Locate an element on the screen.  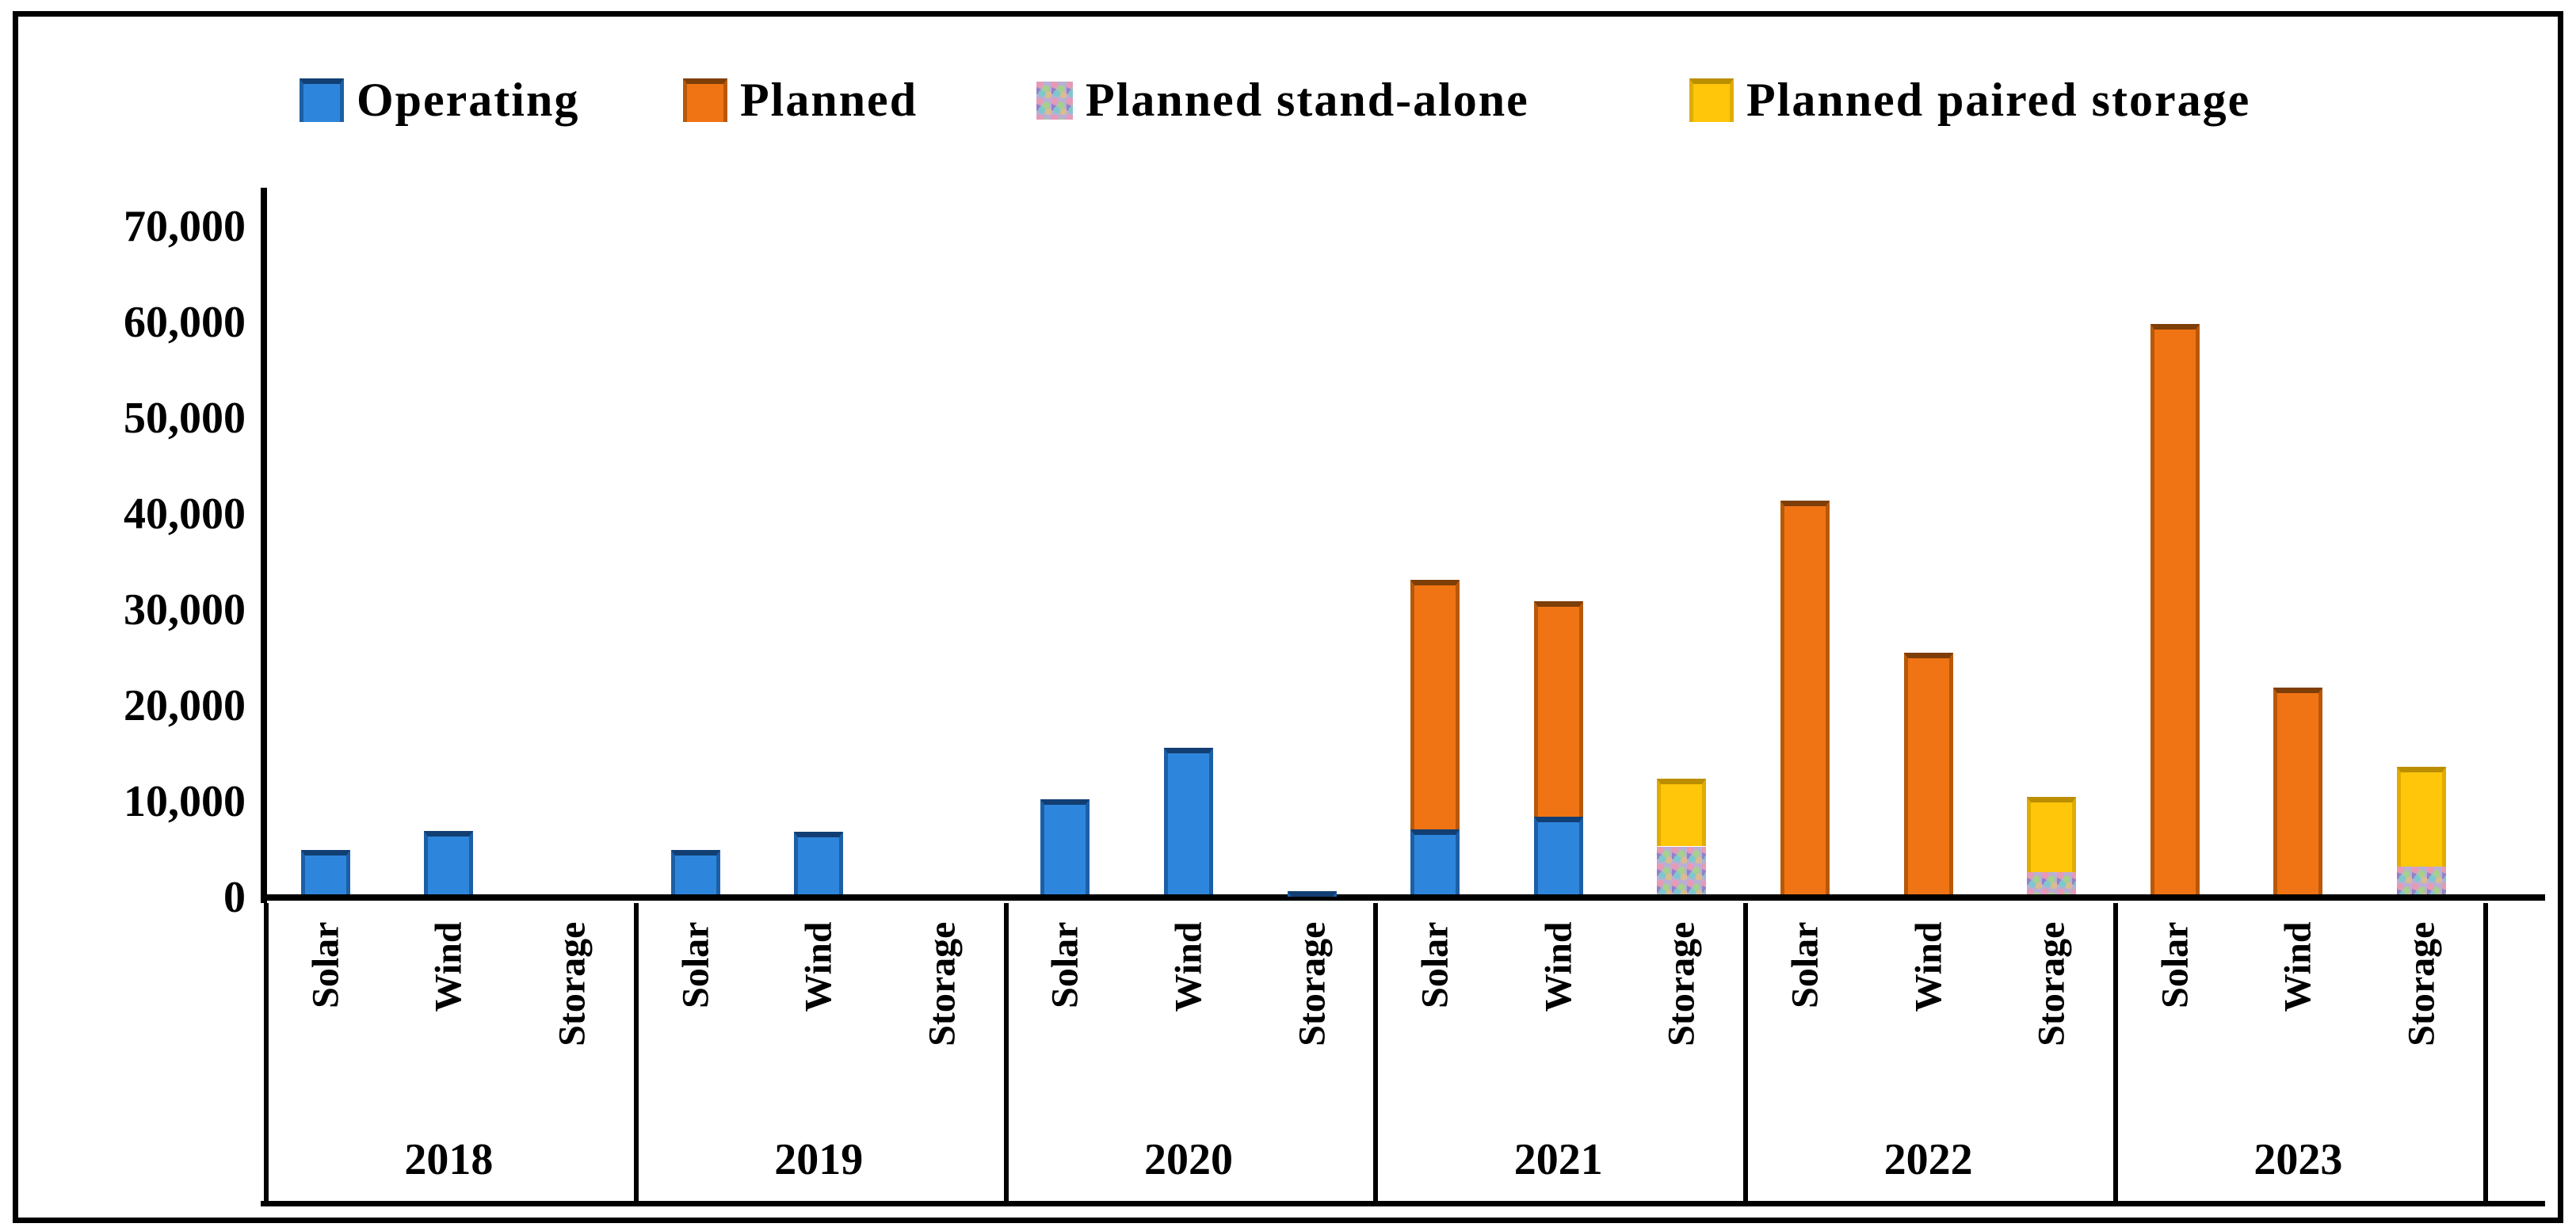
legend-item-operating: Operating is located at coordinates (440, 100).